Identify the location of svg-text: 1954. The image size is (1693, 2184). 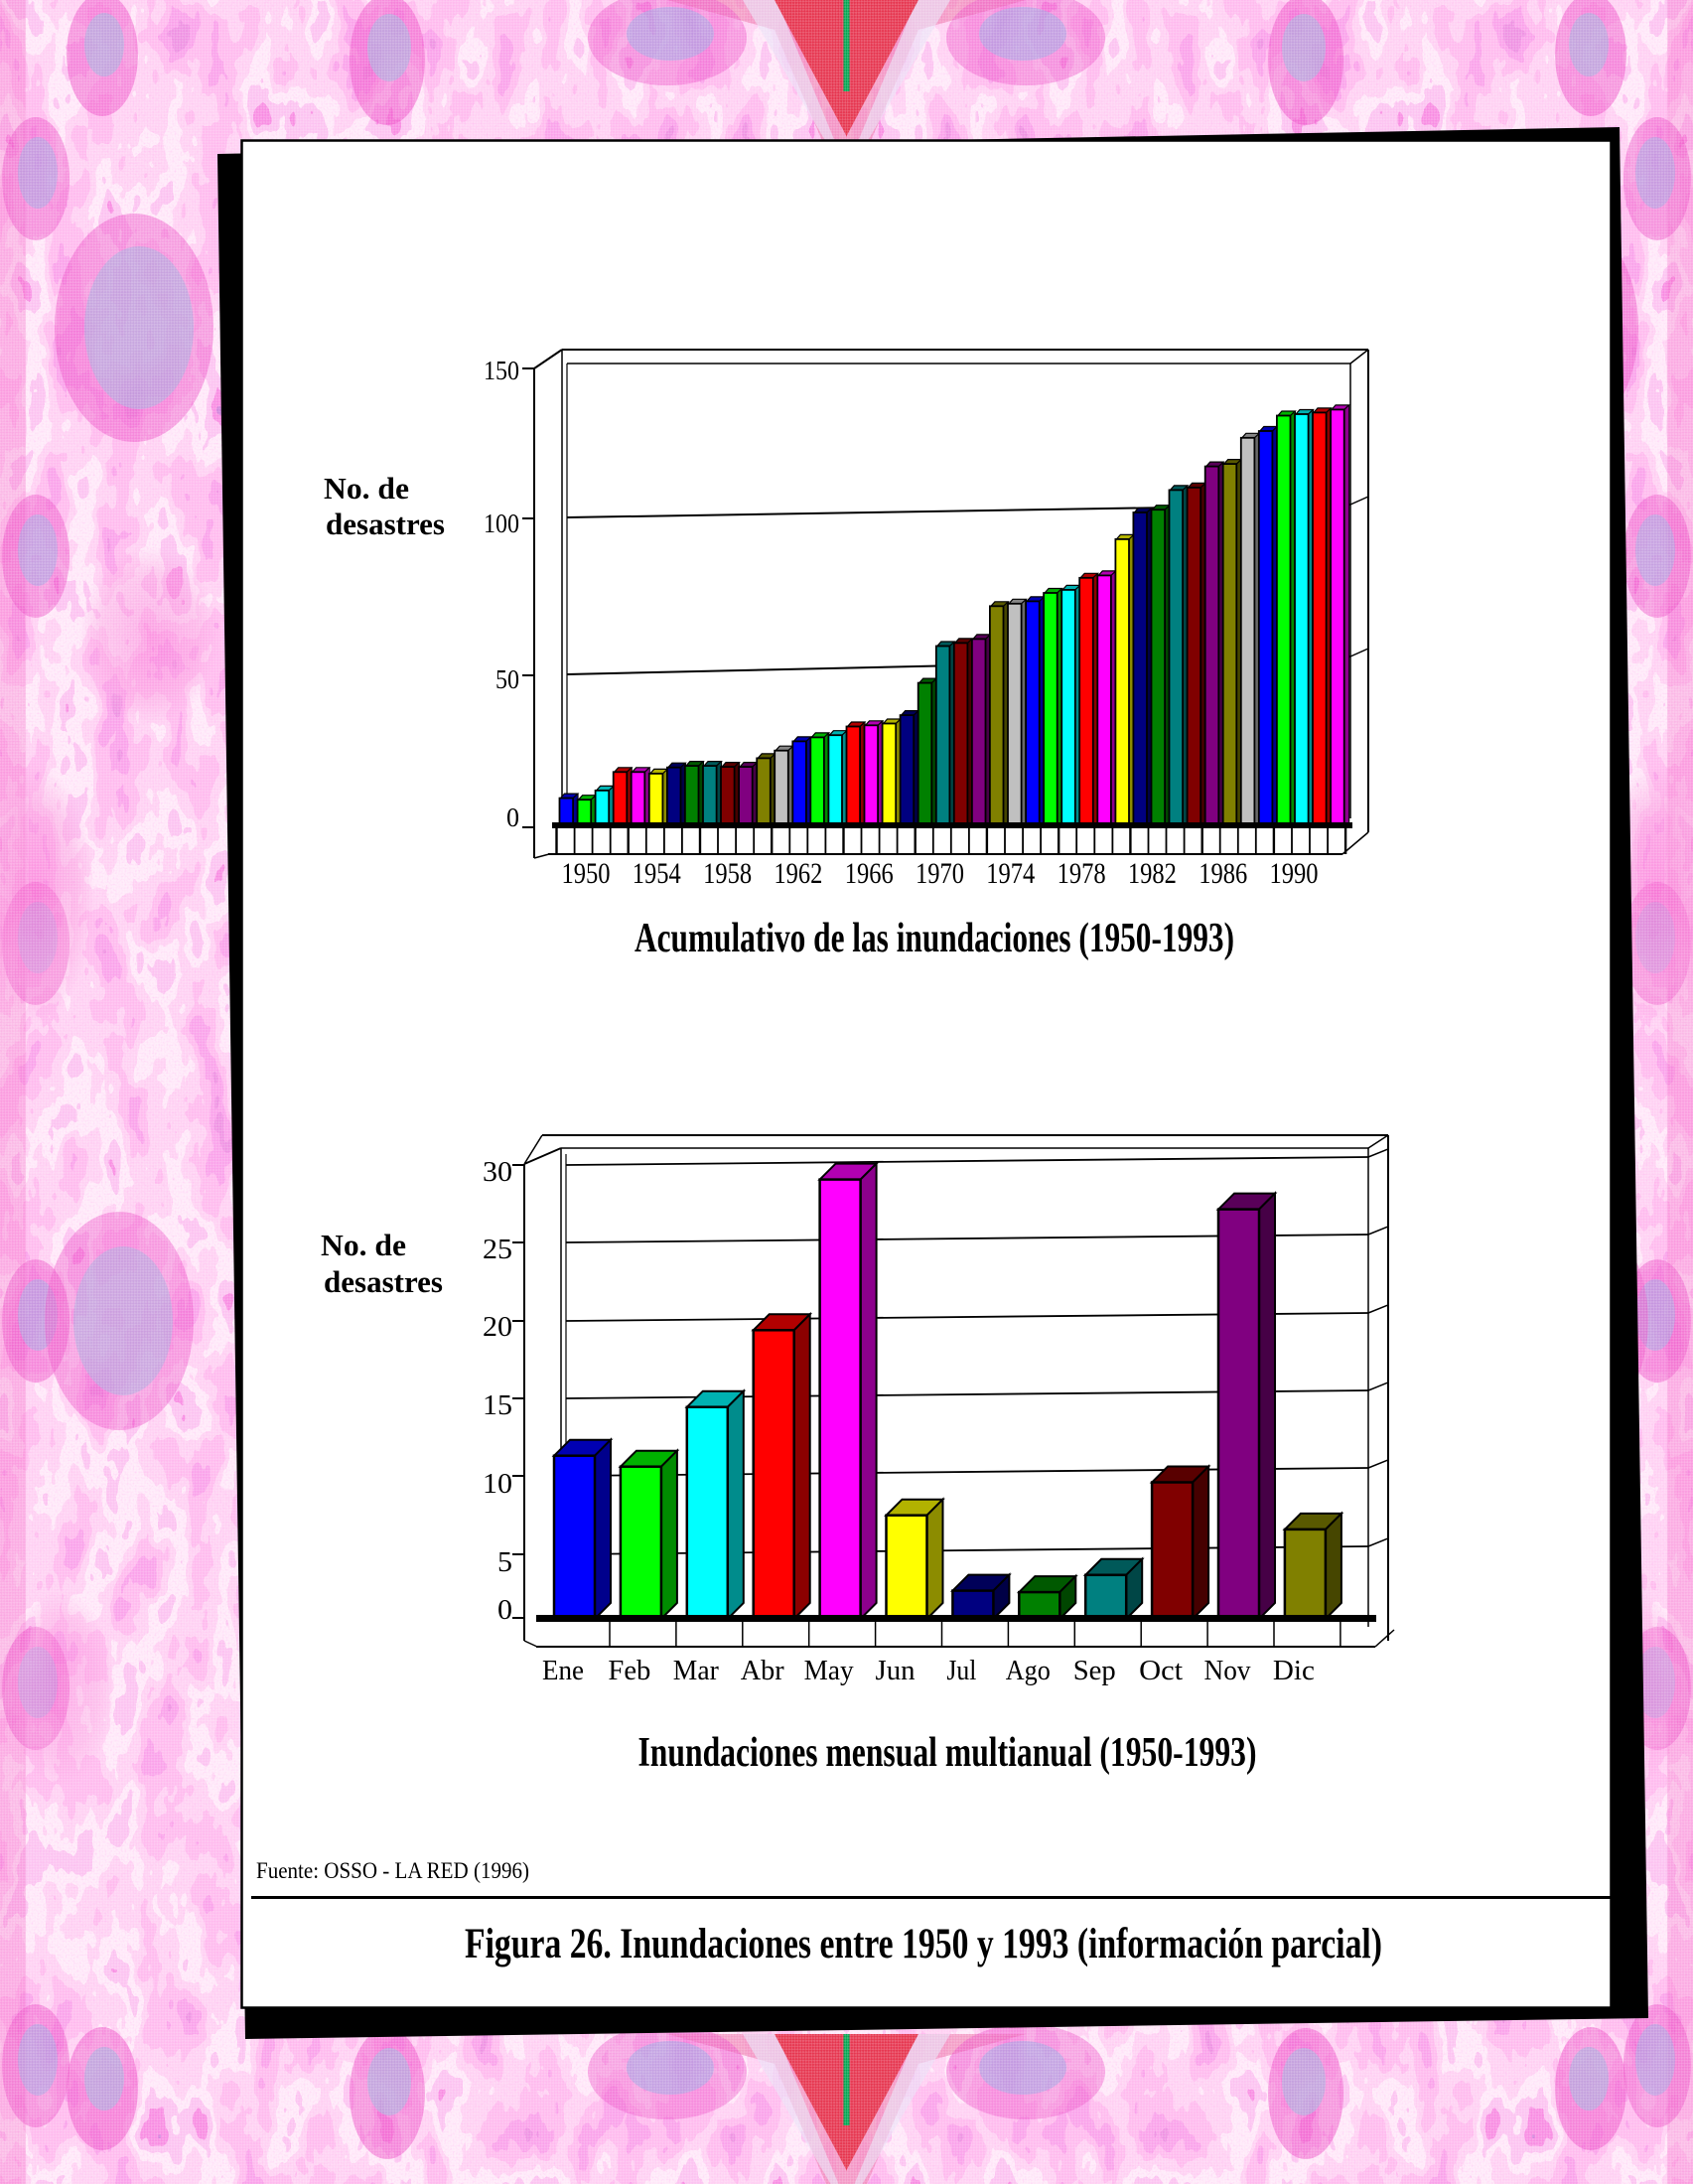
(657, 873).